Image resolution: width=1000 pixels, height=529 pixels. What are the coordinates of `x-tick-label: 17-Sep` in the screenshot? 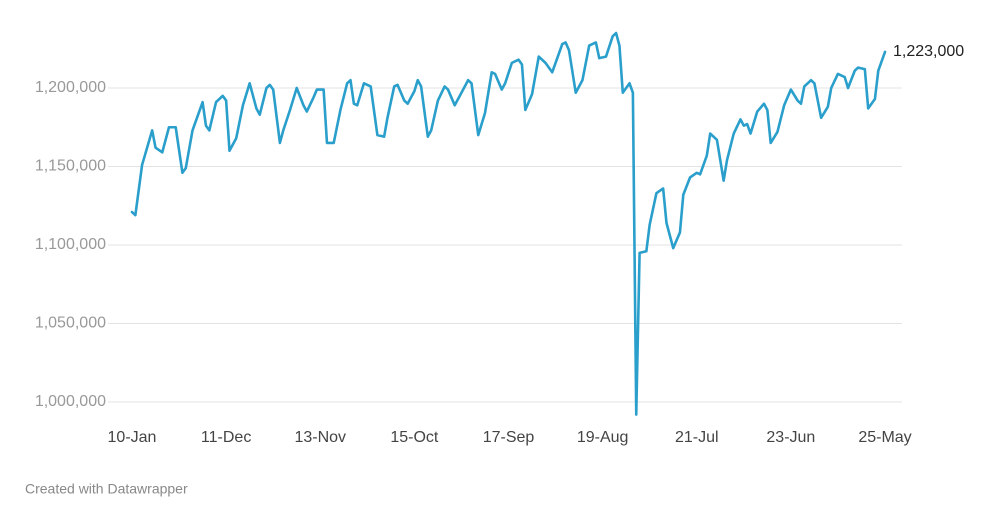 It's located at (509, 437).